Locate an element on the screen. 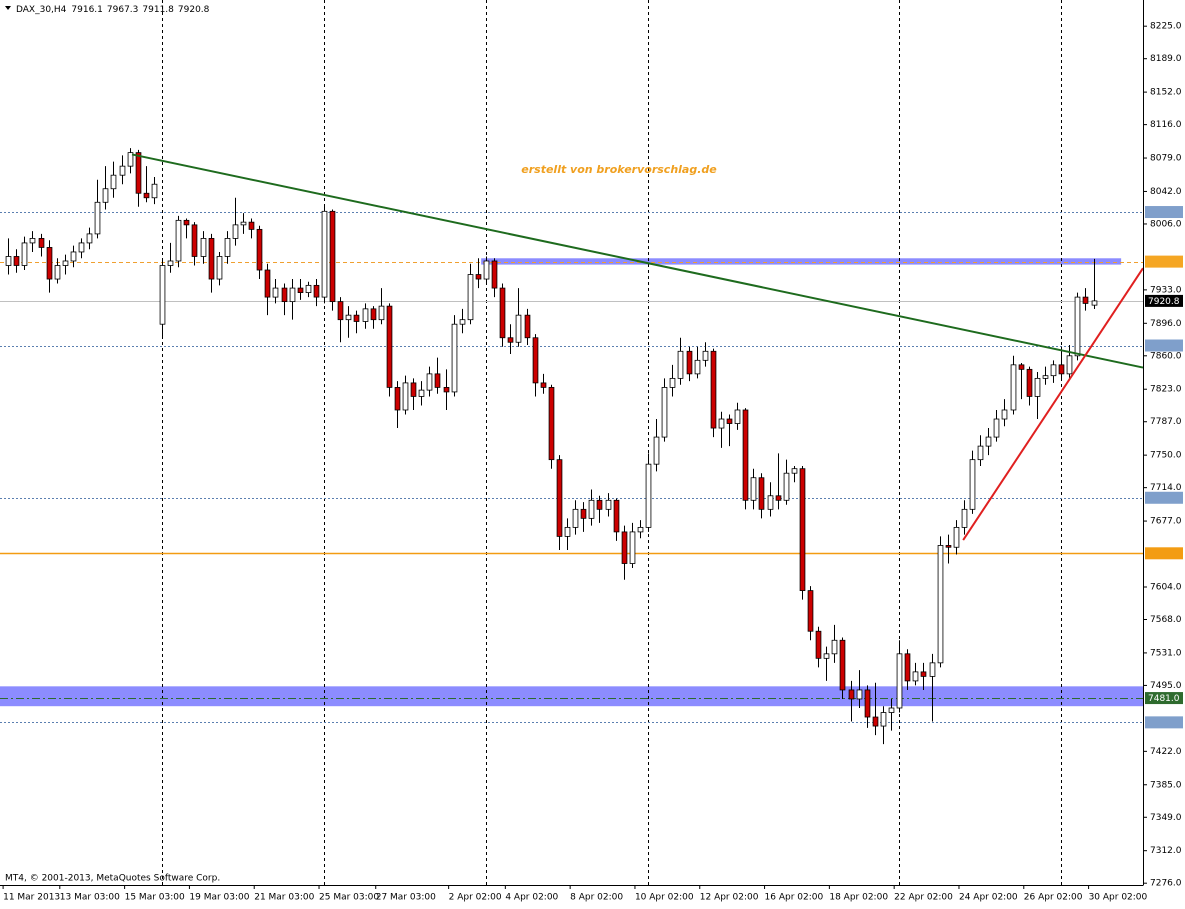 This screenshot has width=1185, height=909. price-tag-label: 7481.0 is located at coordinates (1164, 699).